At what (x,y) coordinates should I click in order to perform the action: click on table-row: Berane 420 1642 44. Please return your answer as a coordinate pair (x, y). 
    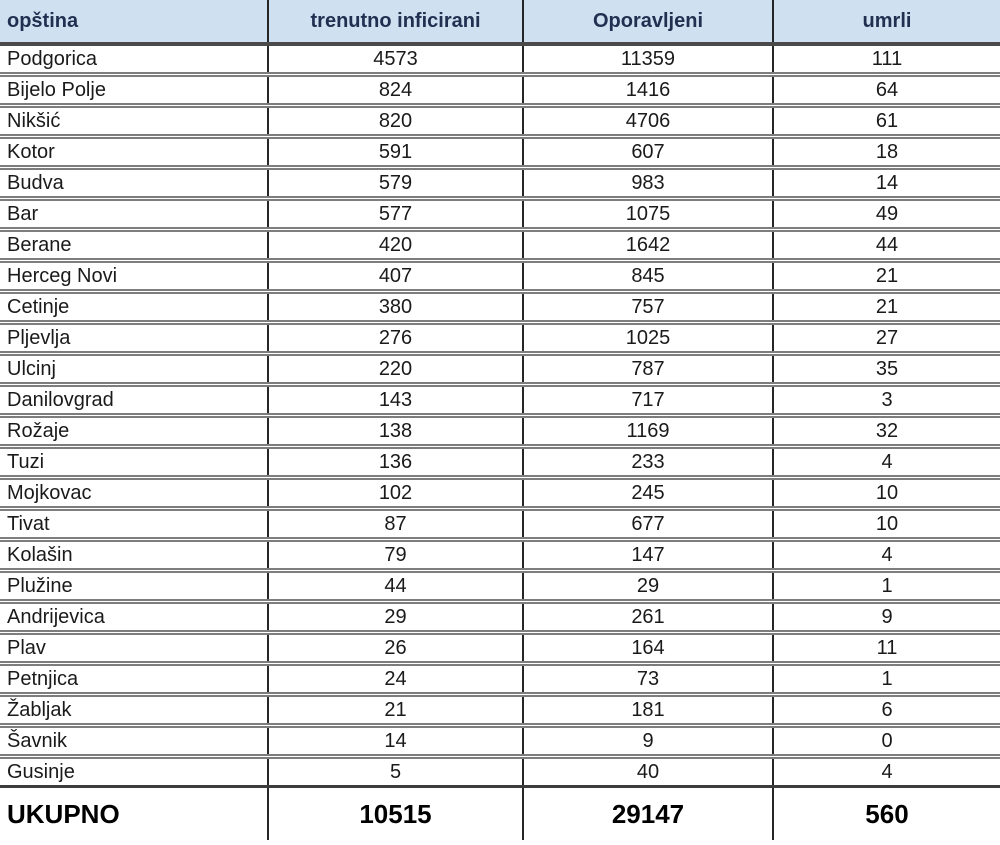
    Looking at the image, I should click on (500, 246).